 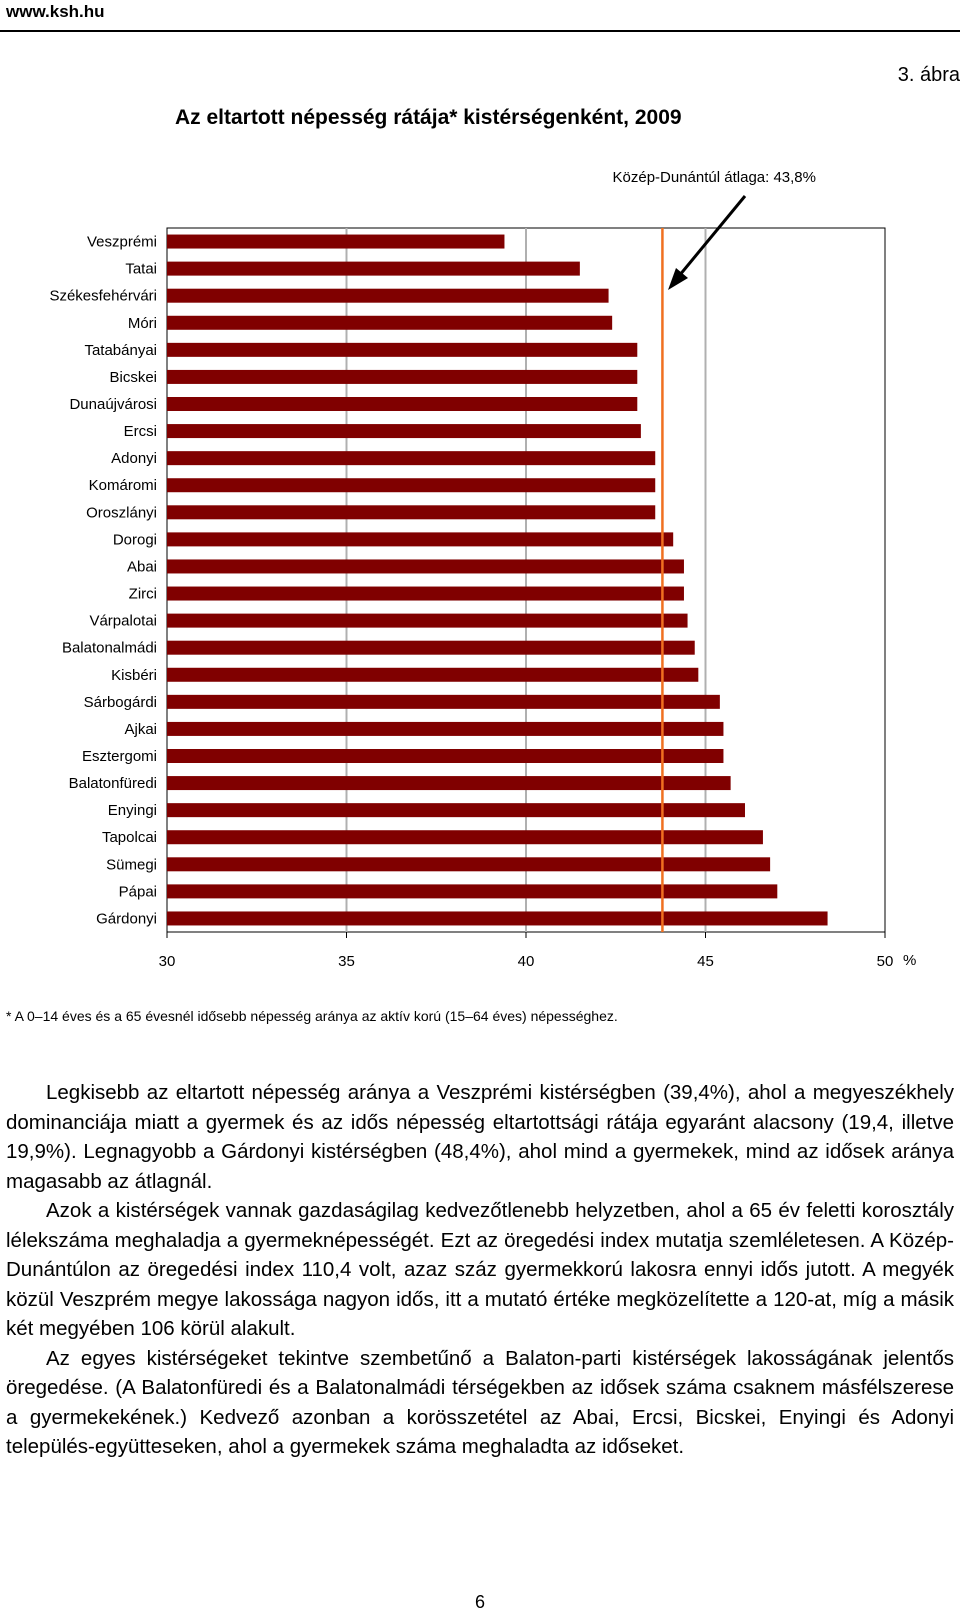 I want to click on category-label: Ajkai, so click(x=140, y=729).